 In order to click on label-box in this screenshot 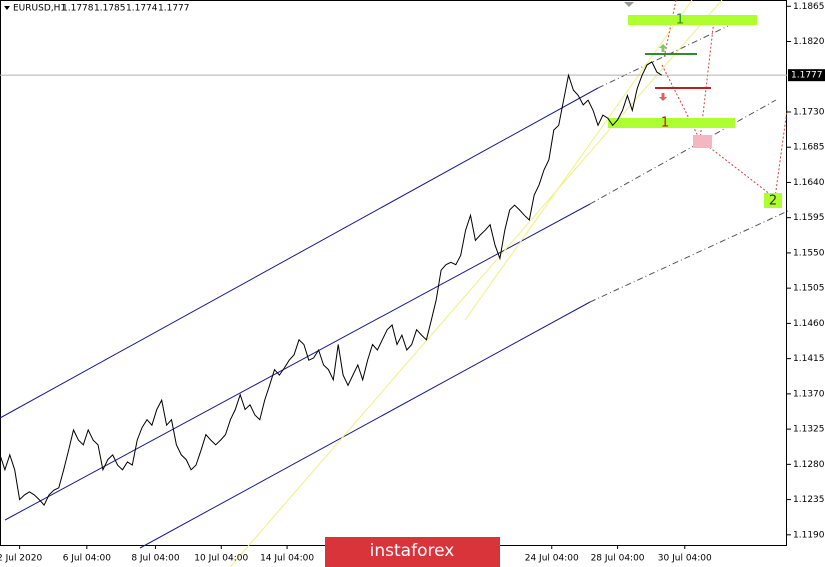, I will do `click(773, 200)`.